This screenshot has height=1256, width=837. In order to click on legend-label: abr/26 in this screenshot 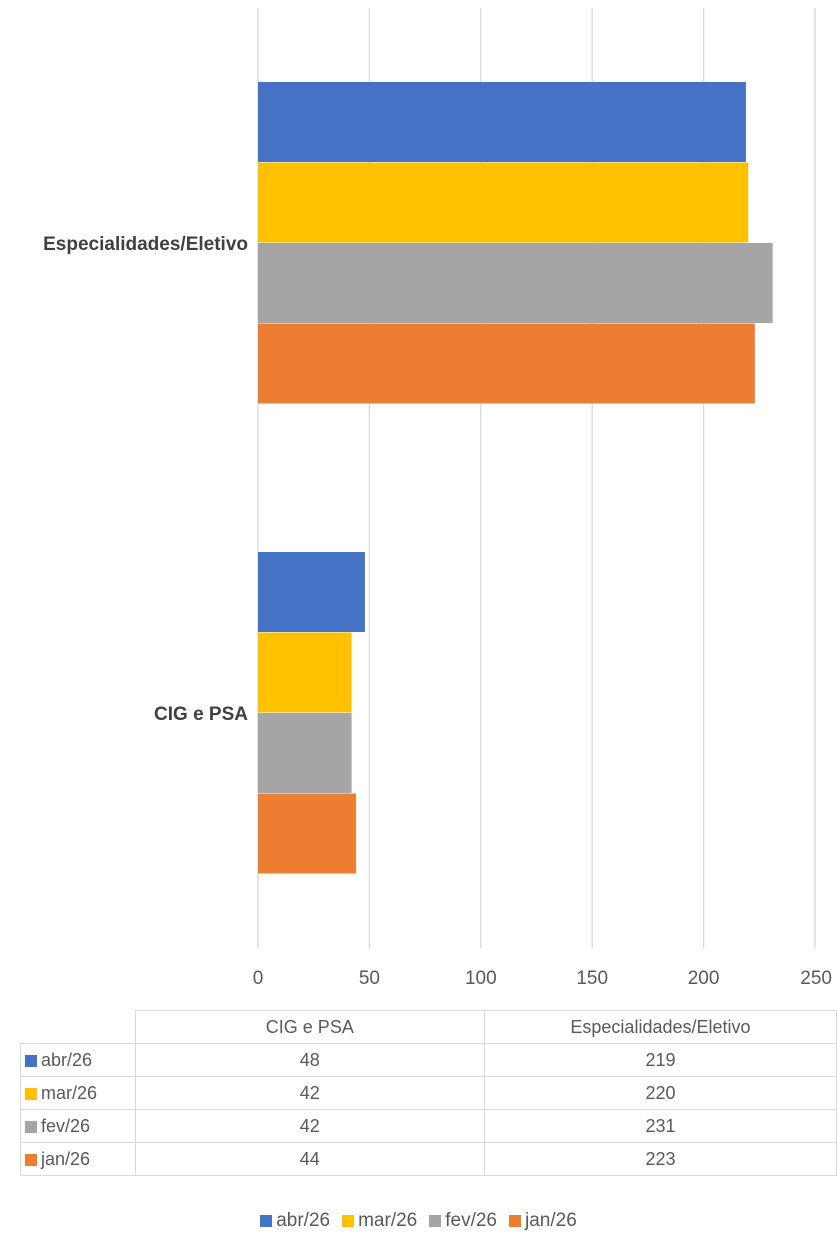, I will do `click(303, 1220)`.